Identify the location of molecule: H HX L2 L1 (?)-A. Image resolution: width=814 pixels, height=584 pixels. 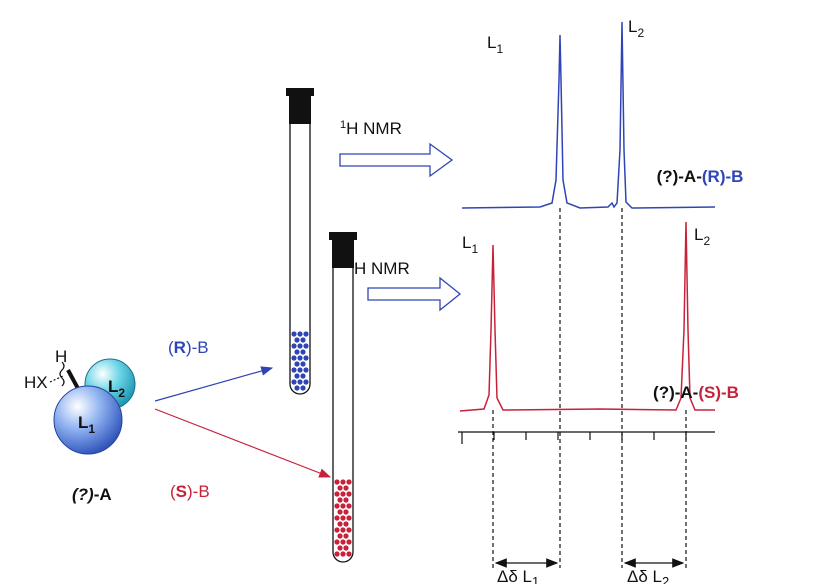
(80, 425).